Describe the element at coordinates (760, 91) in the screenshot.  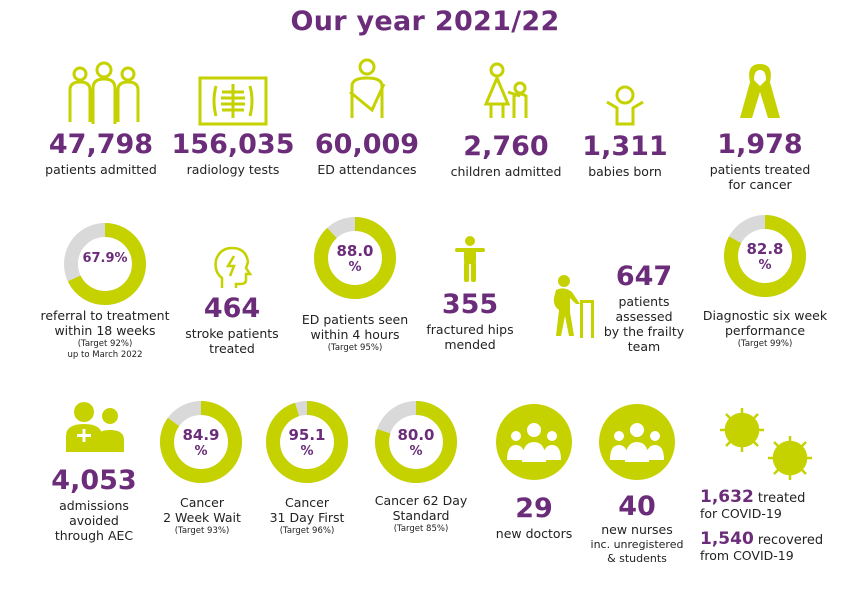
I see `cancer-ribbon-icon` at that location.